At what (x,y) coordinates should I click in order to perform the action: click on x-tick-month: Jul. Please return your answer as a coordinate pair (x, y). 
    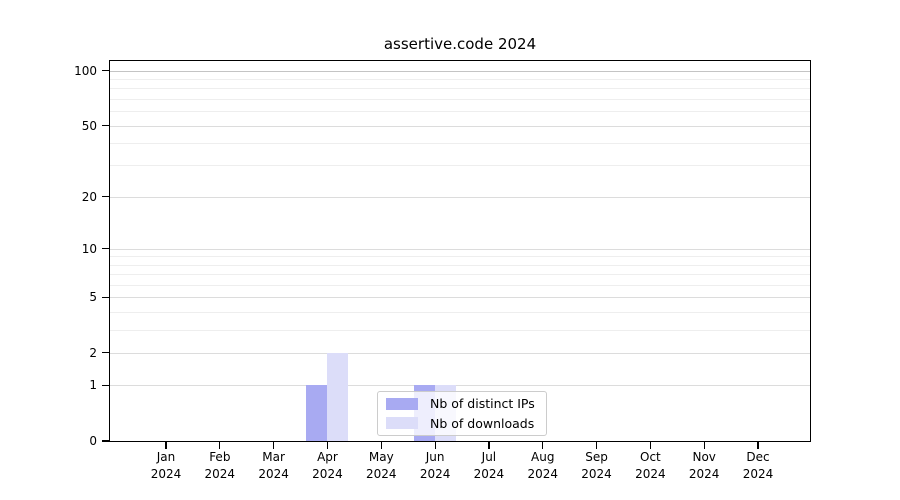
    Looking at the image, I should click on (489, 457).